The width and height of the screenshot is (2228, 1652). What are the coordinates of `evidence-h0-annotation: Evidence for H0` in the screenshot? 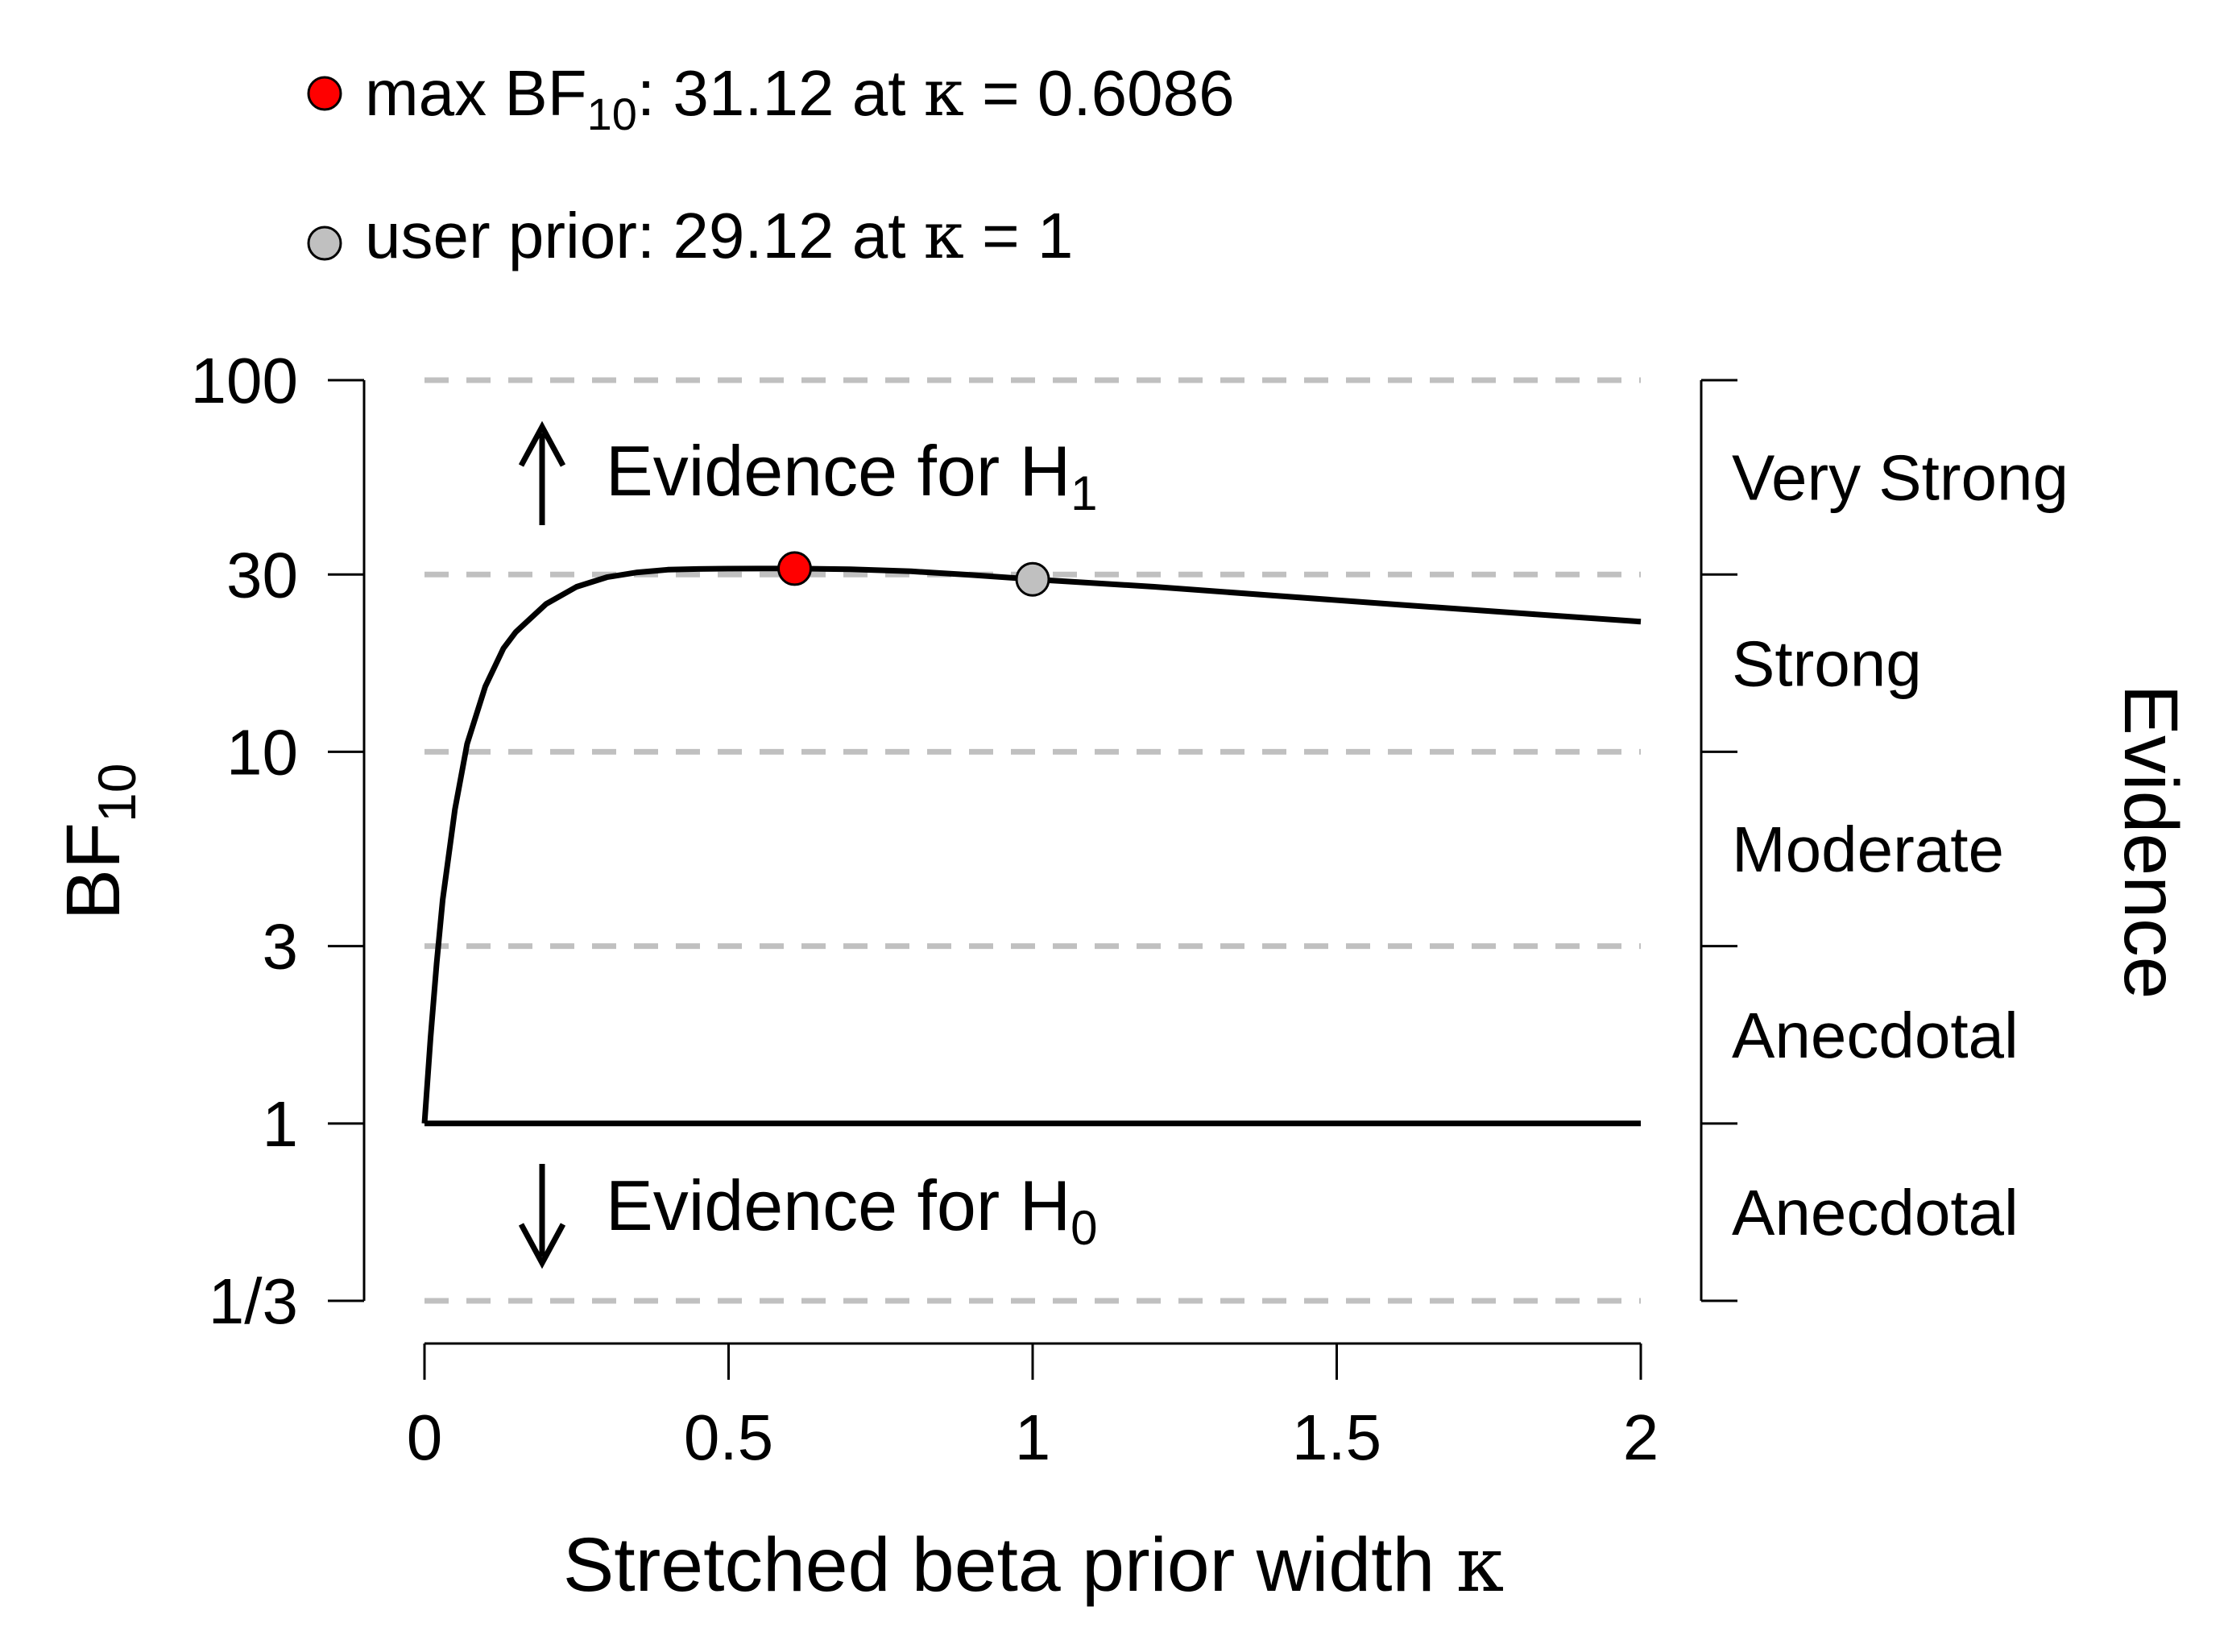 It's located at (808, 1216).